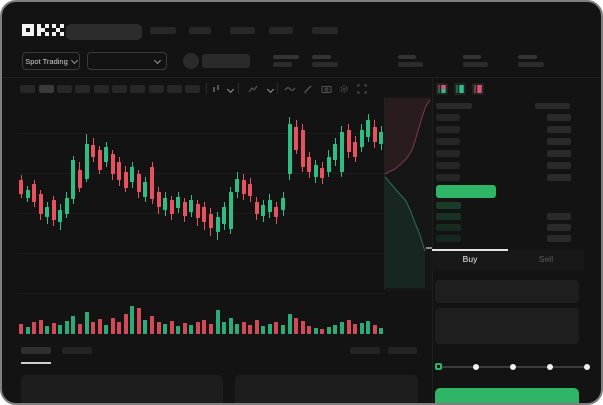 The height and width of the screenshot is (405, 603). I want to click on orders-tab-active, so click(36, 350).